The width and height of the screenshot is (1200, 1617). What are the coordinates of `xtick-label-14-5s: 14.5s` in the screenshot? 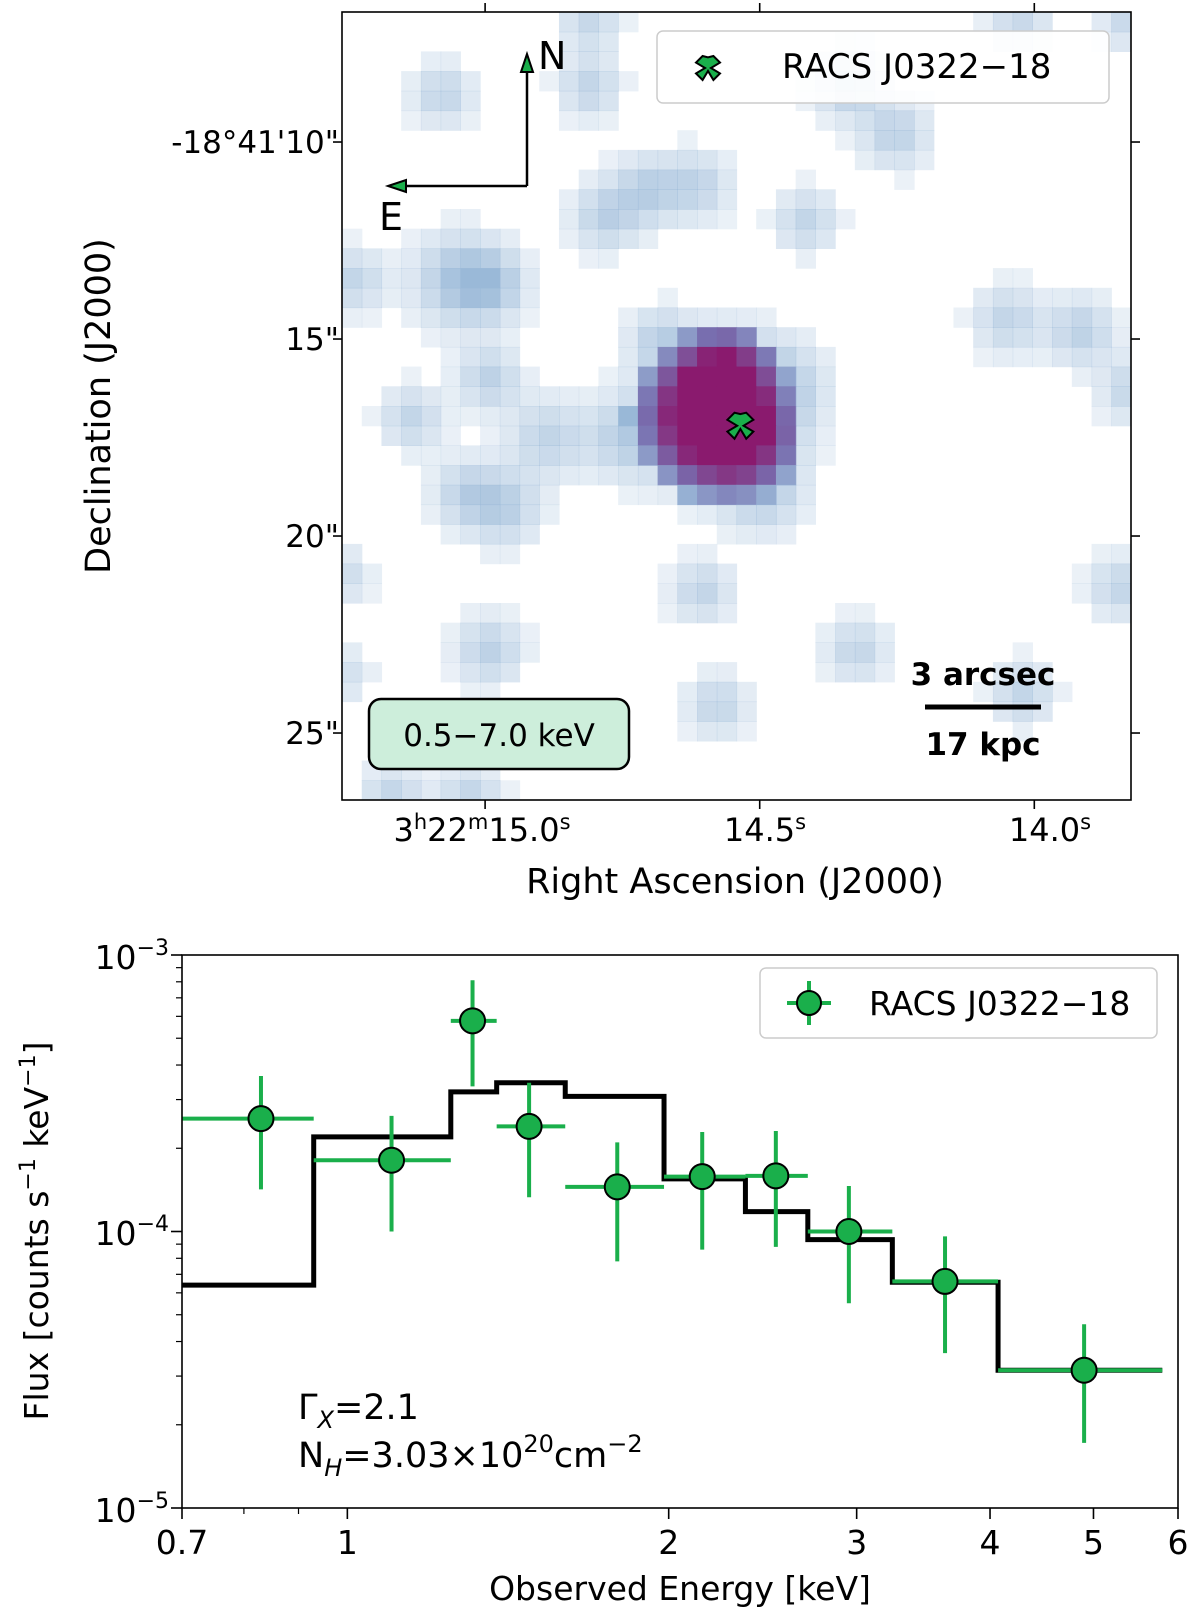 It's located at (765, 829).